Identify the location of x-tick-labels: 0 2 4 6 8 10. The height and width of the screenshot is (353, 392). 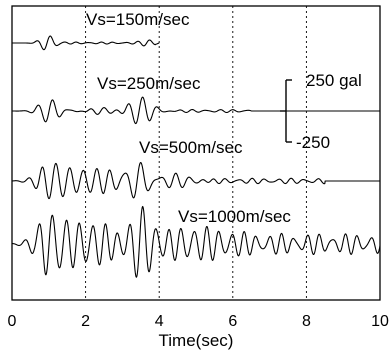
(198, 321).